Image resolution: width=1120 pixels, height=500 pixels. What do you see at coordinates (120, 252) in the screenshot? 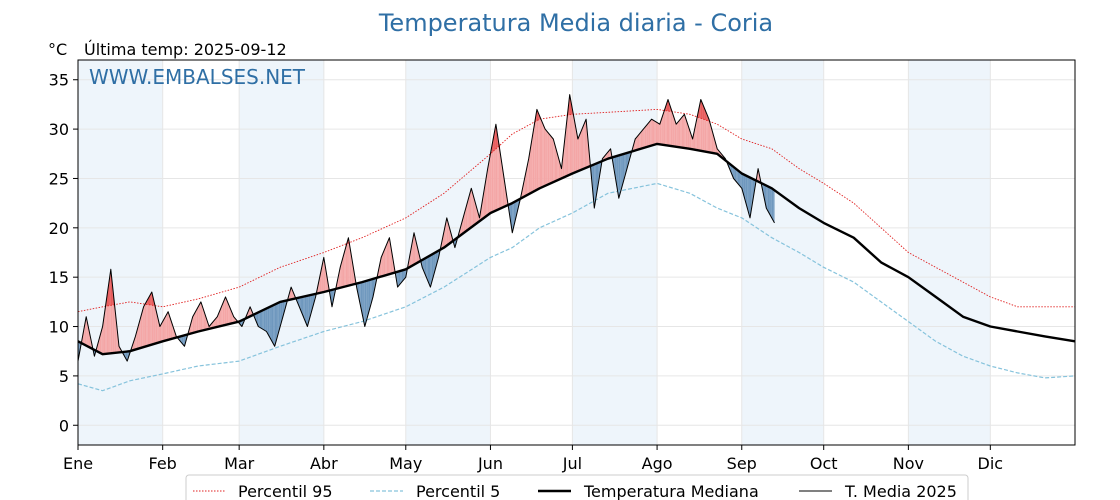
I see `month-band-ene` at bounding box center [120, 252].